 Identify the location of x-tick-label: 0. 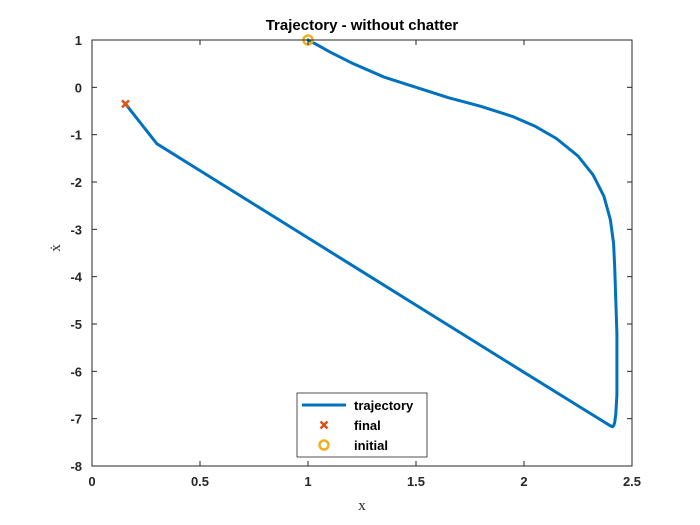
(91, 481).